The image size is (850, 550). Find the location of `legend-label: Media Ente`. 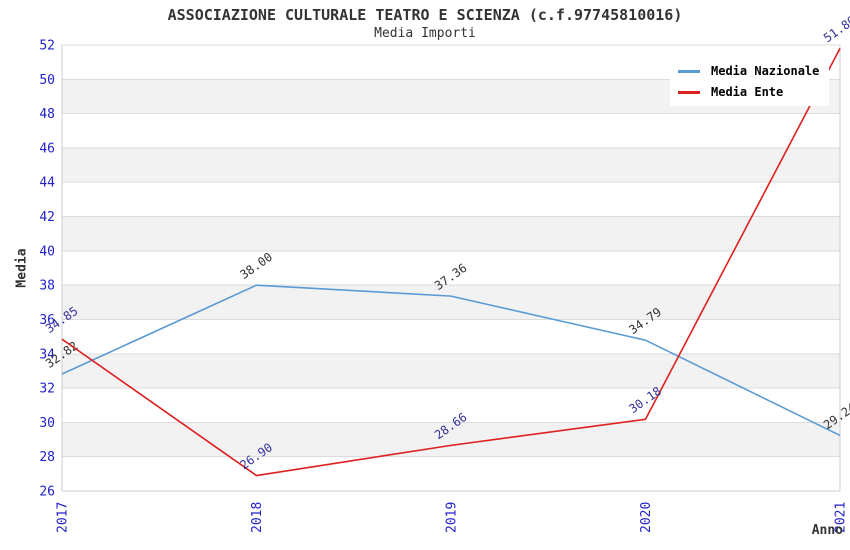

legend-label: Media Ente is located at coordinates (747, 92).